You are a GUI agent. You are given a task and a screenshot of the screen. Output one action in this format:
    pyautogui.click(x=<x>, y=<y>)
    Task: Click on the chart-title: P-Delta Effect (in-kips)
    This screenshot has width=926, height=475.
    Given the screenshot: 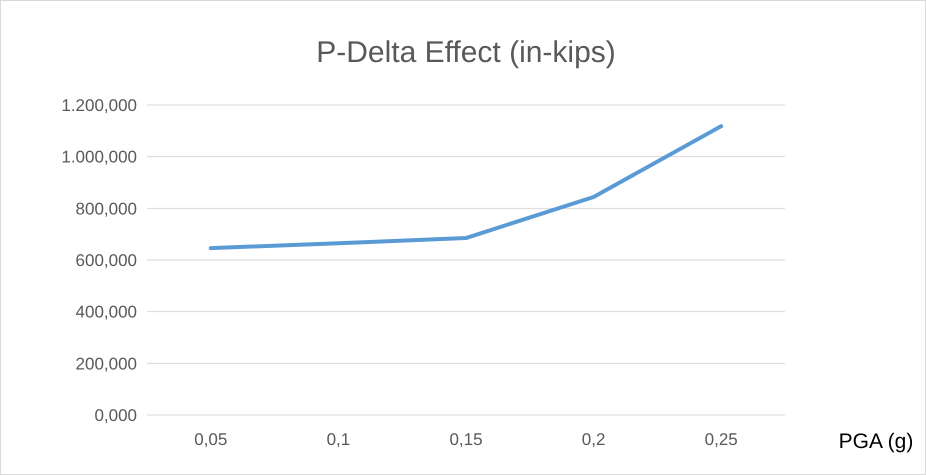 What is the action you would take?
    pyautogui.click(x=466, y=52)
    